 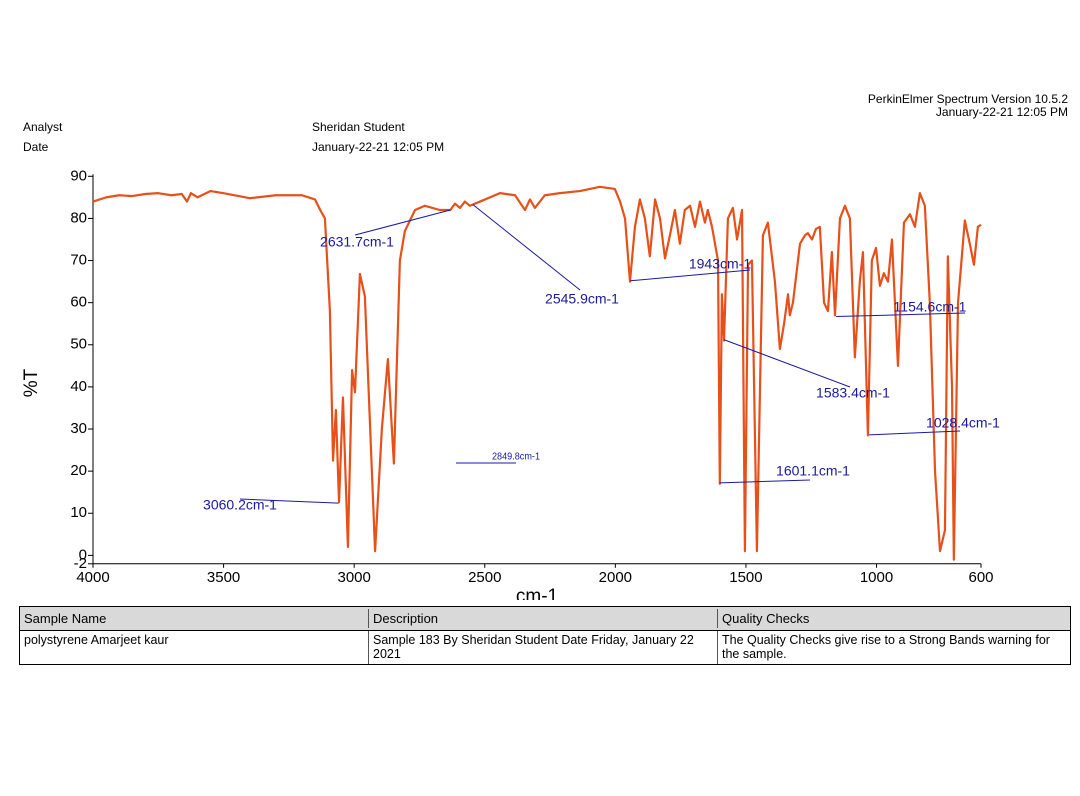 I want to click on peak-label: 1583.4cm-1, so click(x=853, y=393).